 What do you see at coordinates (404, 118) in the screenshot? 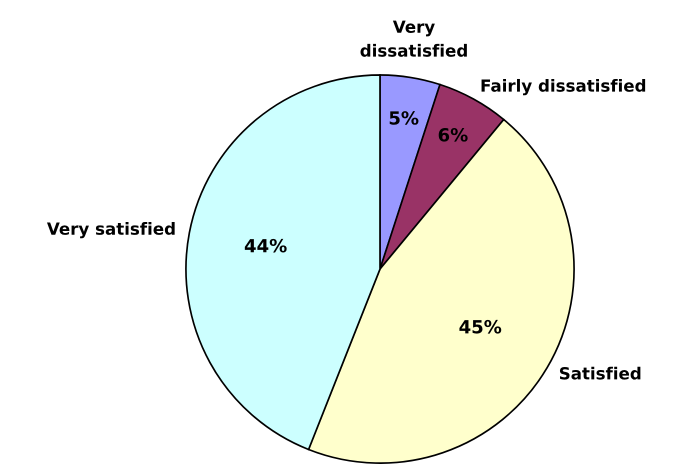
I see `data-label: 5%` at bounding box center [404, 118].